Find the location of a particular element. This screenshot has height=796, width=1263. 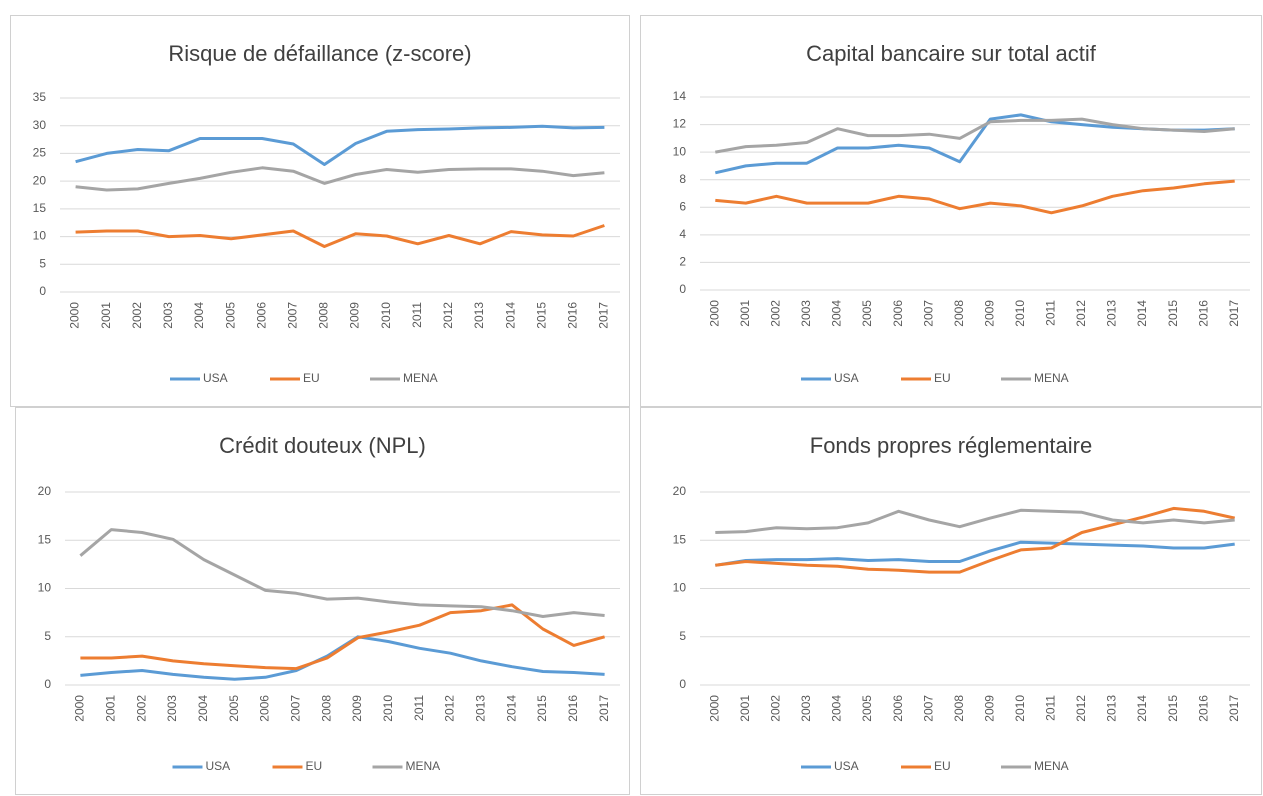

y-tick-label: 35 is located at coordinates (40, 97).